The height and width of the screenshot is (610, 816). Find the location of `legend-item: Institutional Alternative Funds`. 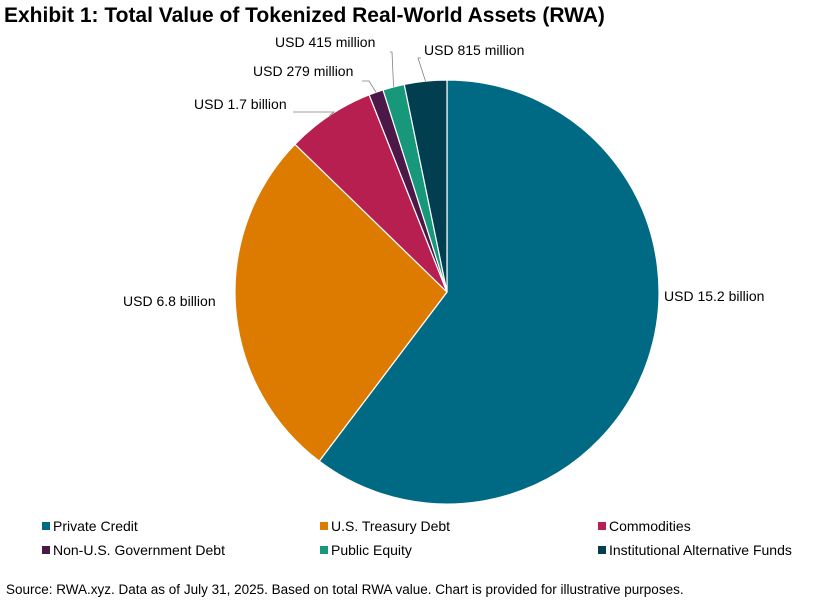

legend-item: Institutional Alternative Funds is located at coordinates (695, 550).